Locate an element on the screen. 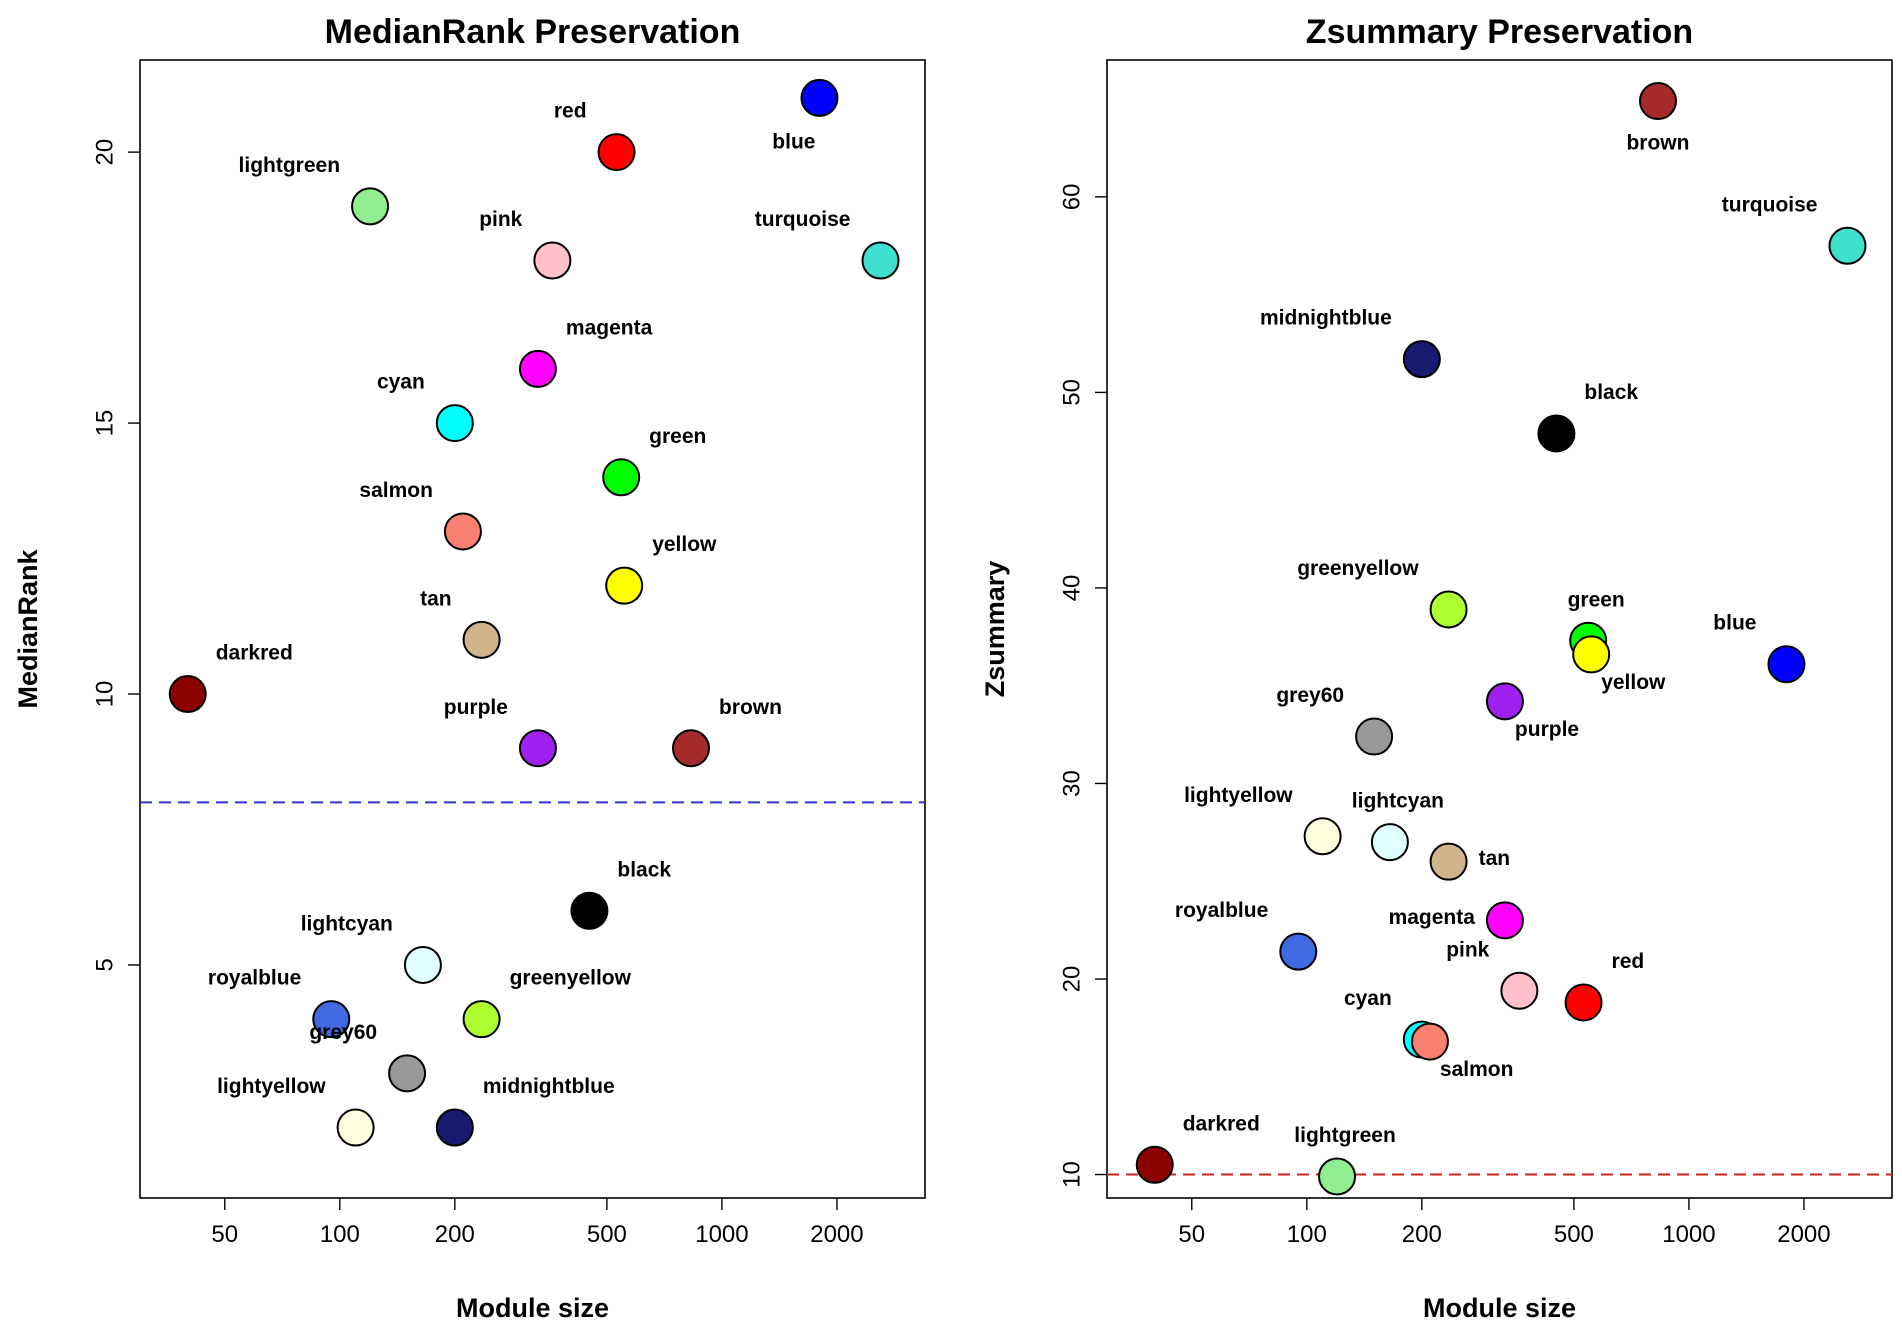  point-label-pink: pink is located at coordinates (1467, 949).